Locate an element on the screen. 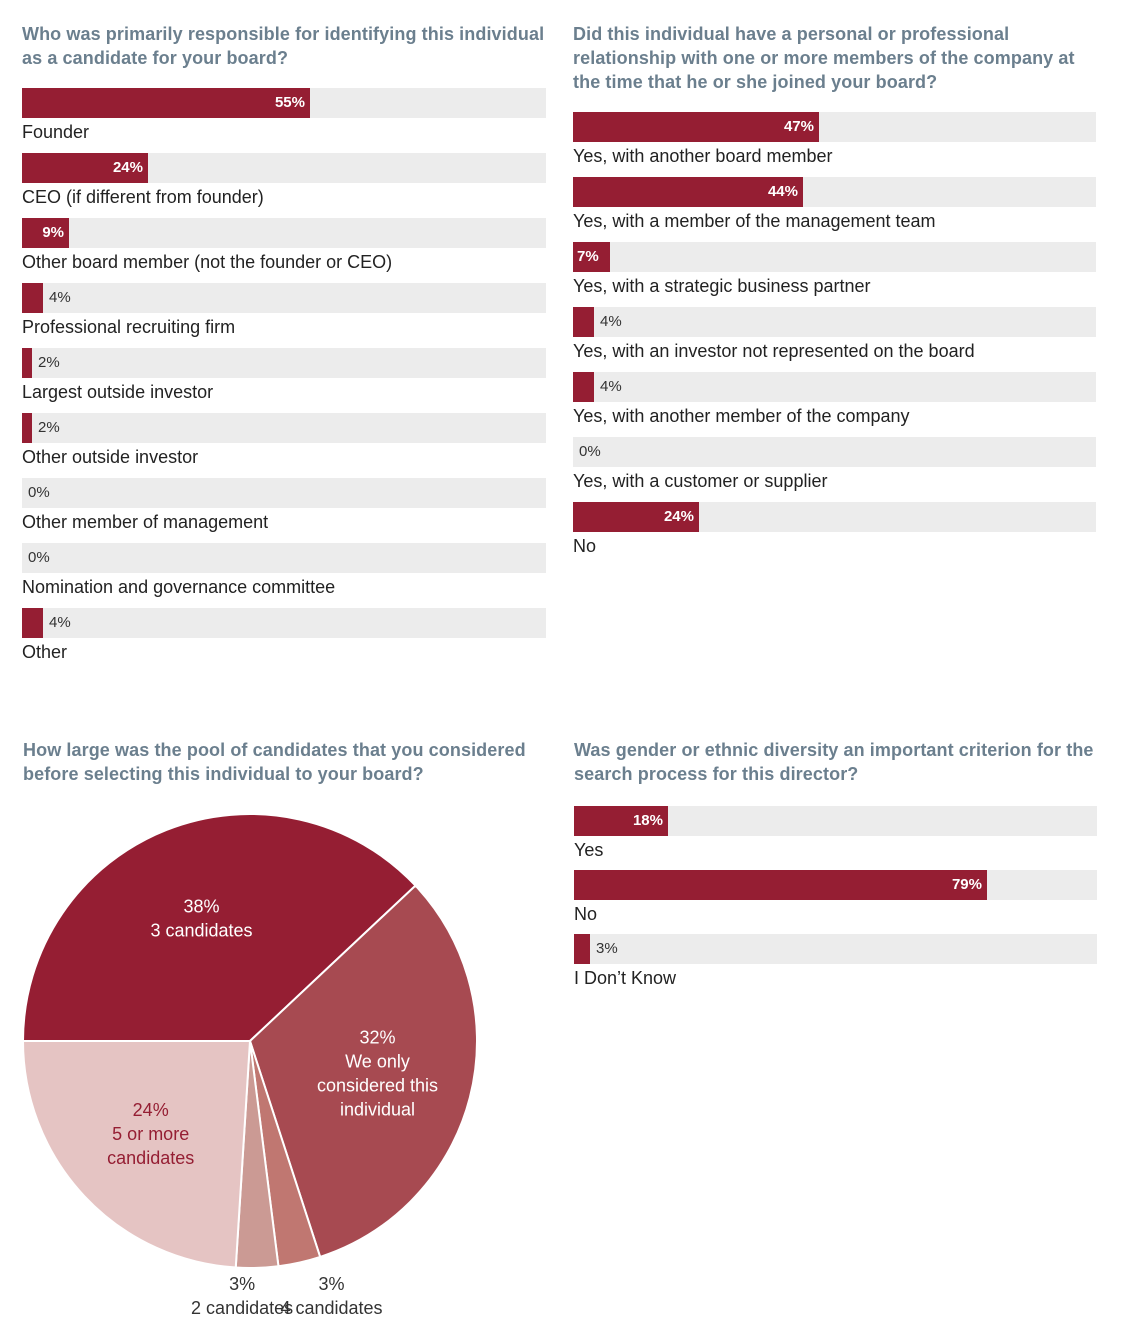 The height and width of the screenshot is (1334, 1124). pie-value-label: 38% is located at coordinates (201, 907).